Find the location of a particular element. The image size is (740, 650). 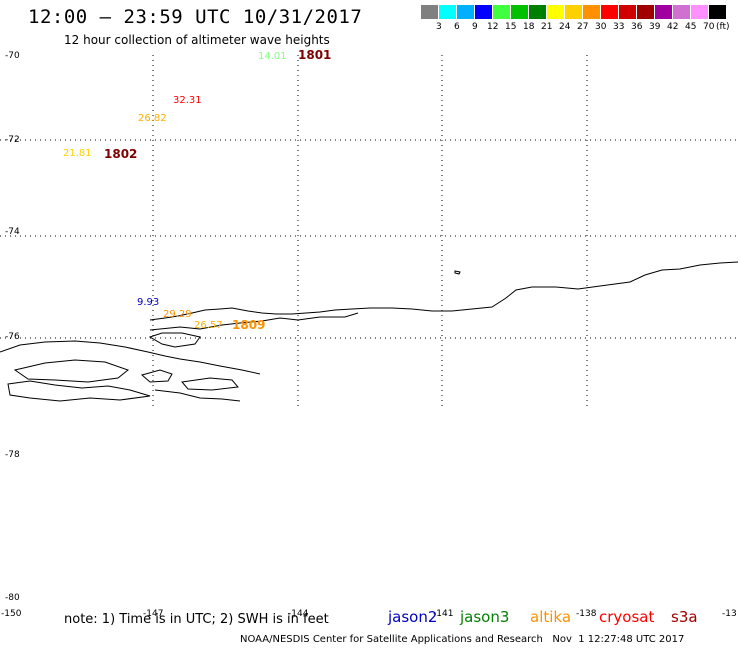

y-tick-label: -76 is located at coordinates (12, 337).